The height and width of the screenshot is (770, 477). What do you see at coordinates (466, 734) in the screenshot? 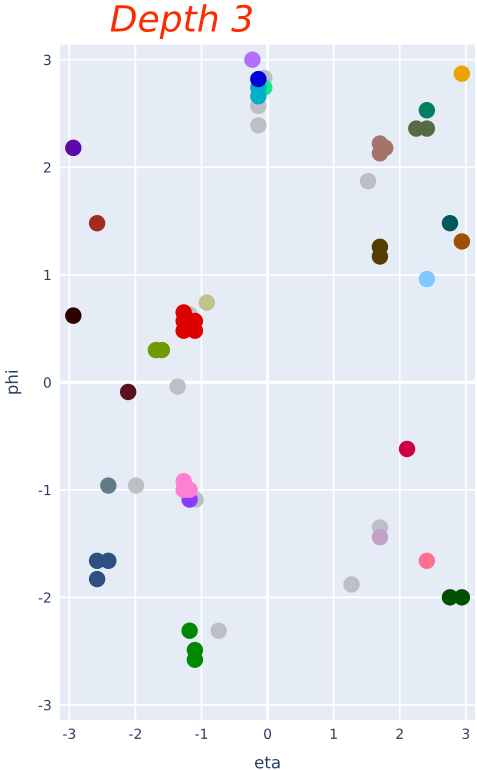
I see `x-tick-label: 3` at bounding box center [466, 734].